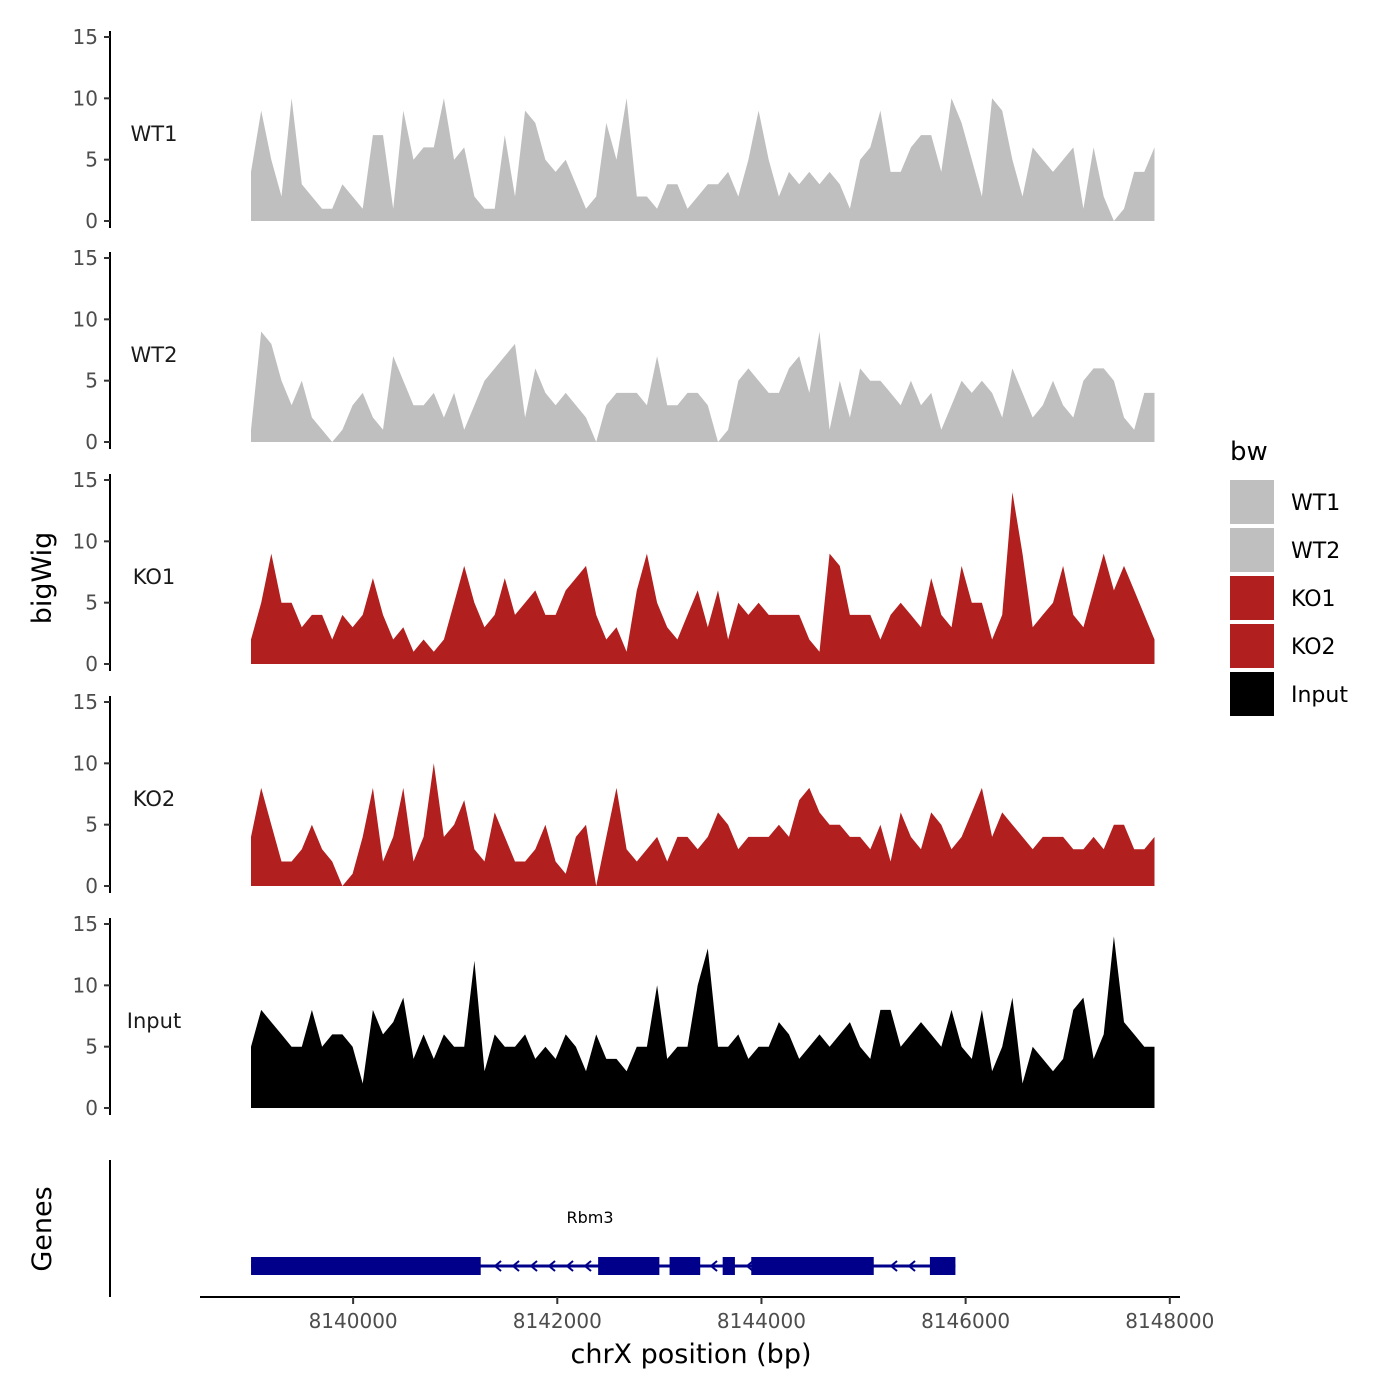 This screenshot has width=1400, height=1400. I want to click on legend-key-wt1, so click(1252, 502).